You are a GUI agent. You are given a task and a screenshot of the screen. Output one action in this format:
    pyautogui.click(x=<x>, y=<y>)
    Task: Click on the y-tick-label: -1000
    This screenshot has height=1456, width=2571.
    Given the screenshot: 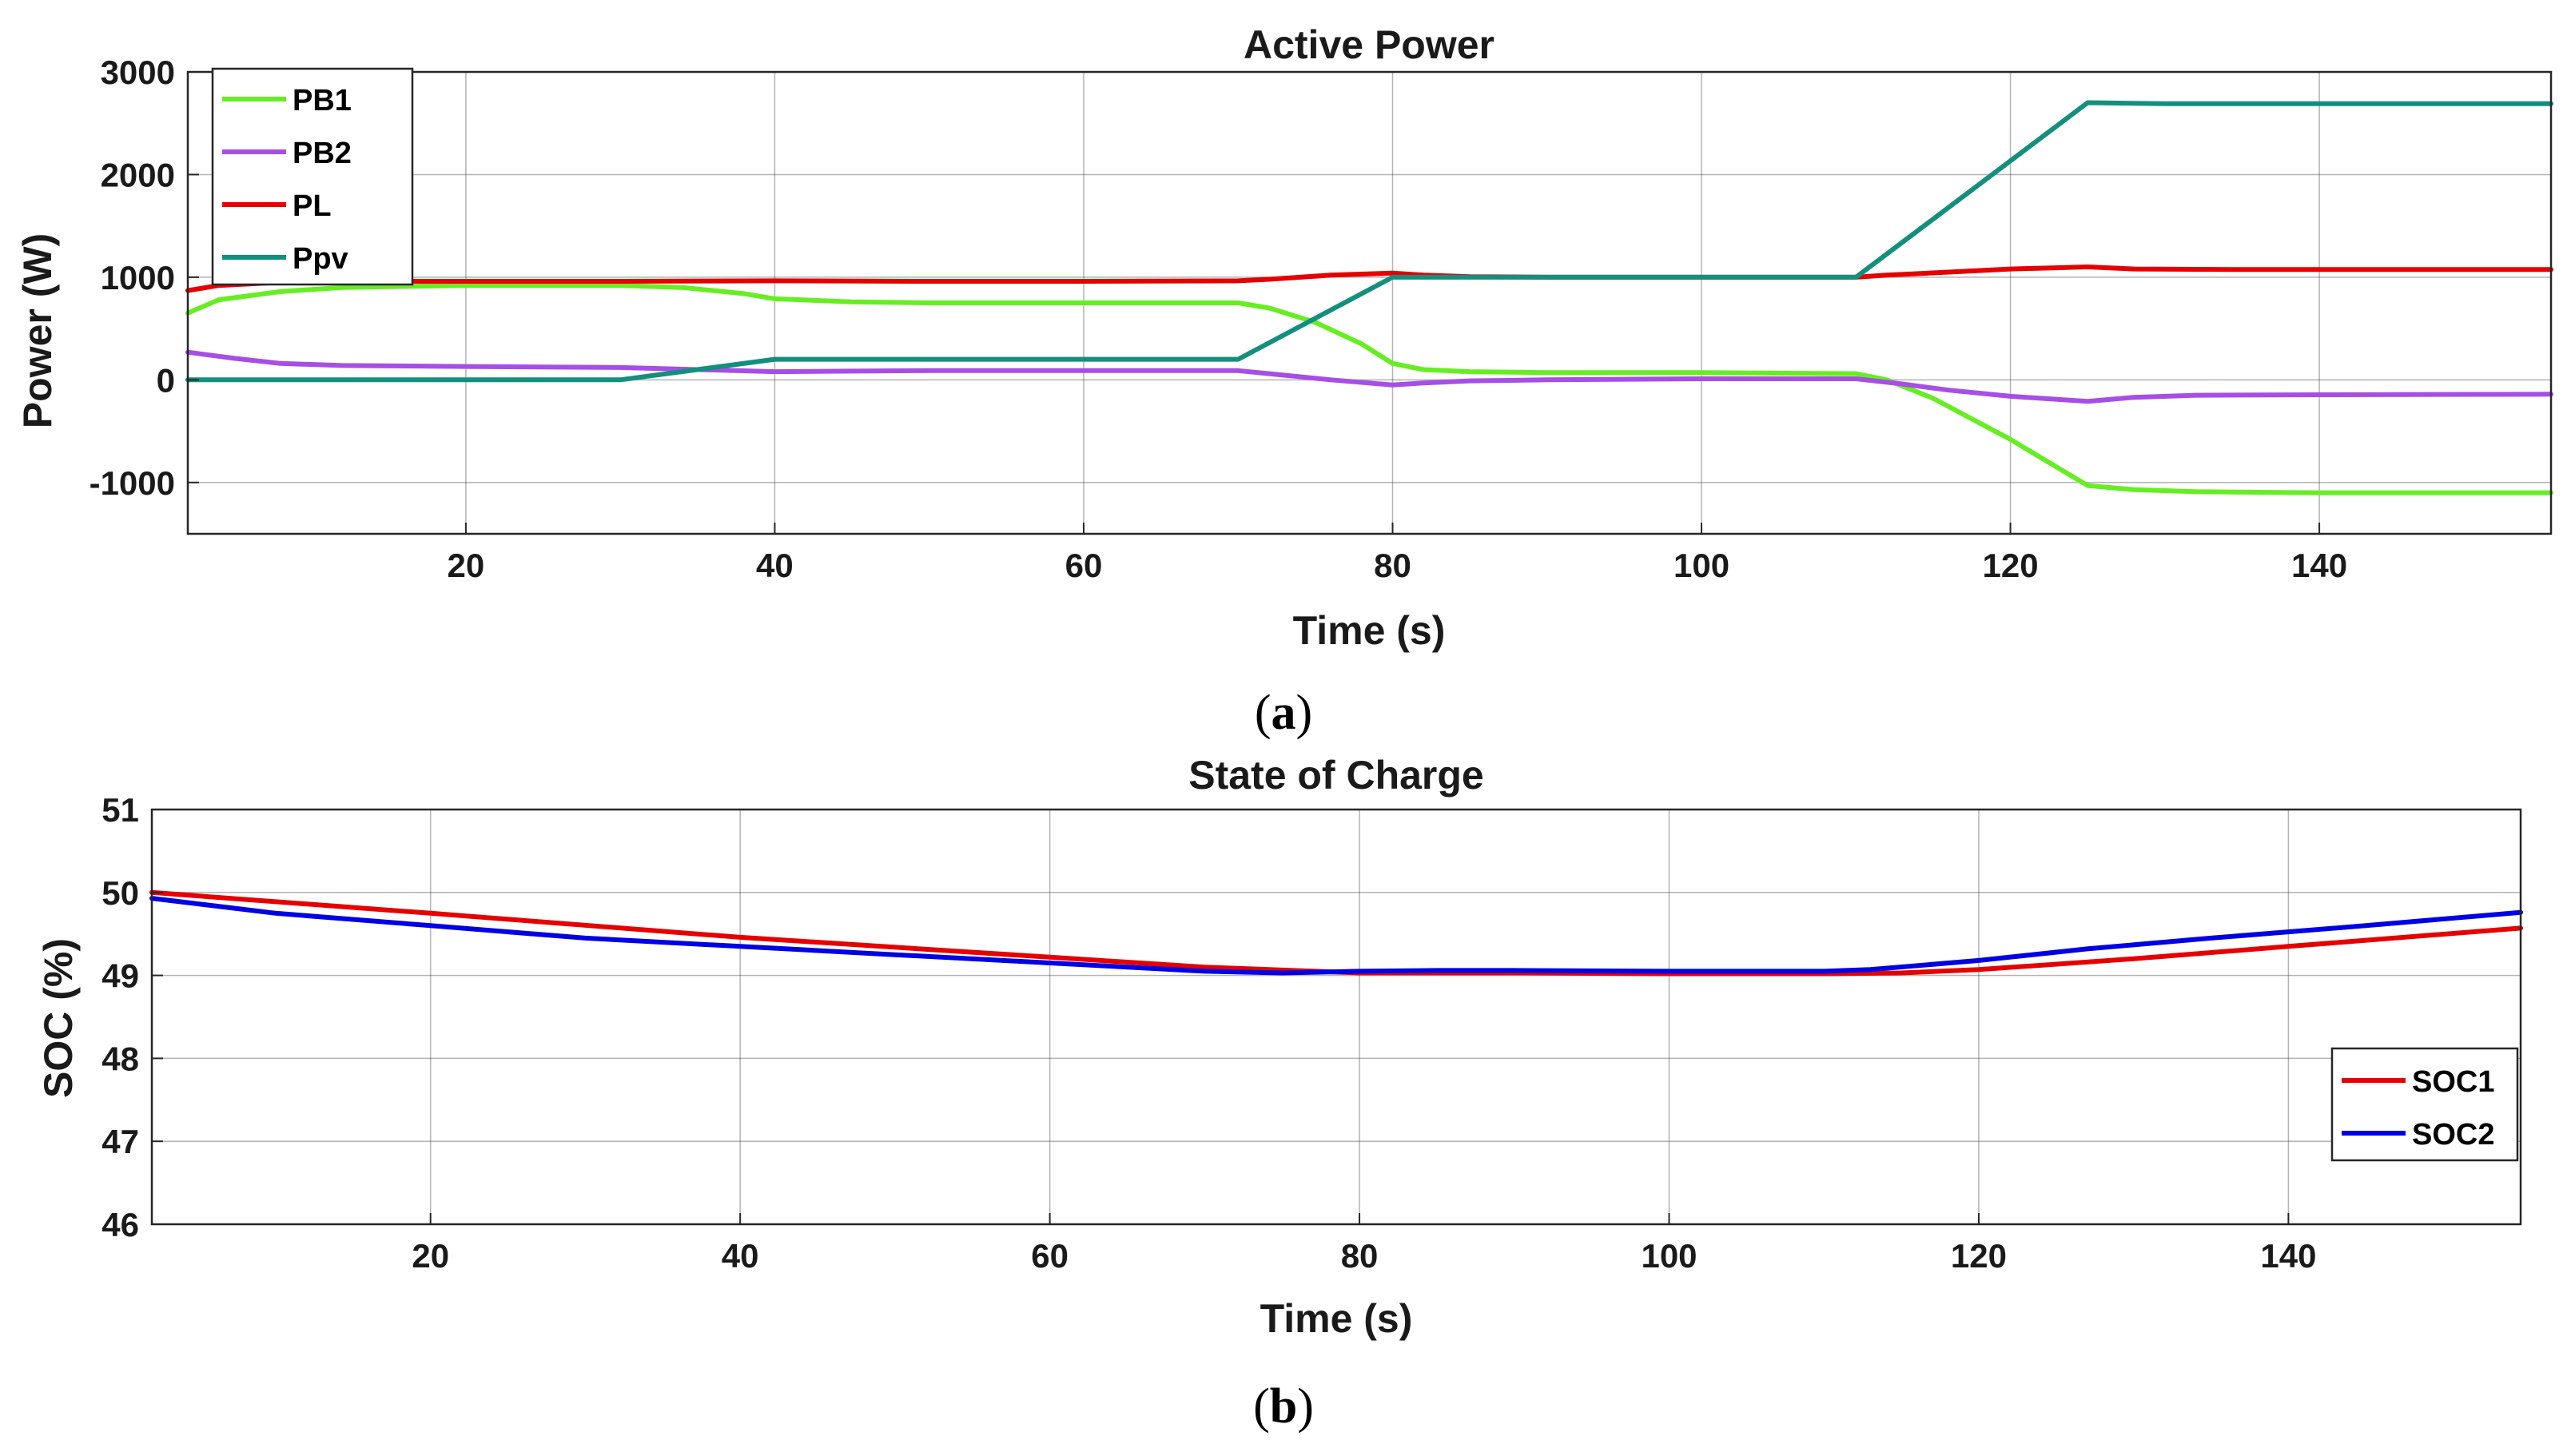 What is the action you would take?
    pyautogui.click(x=132, y=483)
    